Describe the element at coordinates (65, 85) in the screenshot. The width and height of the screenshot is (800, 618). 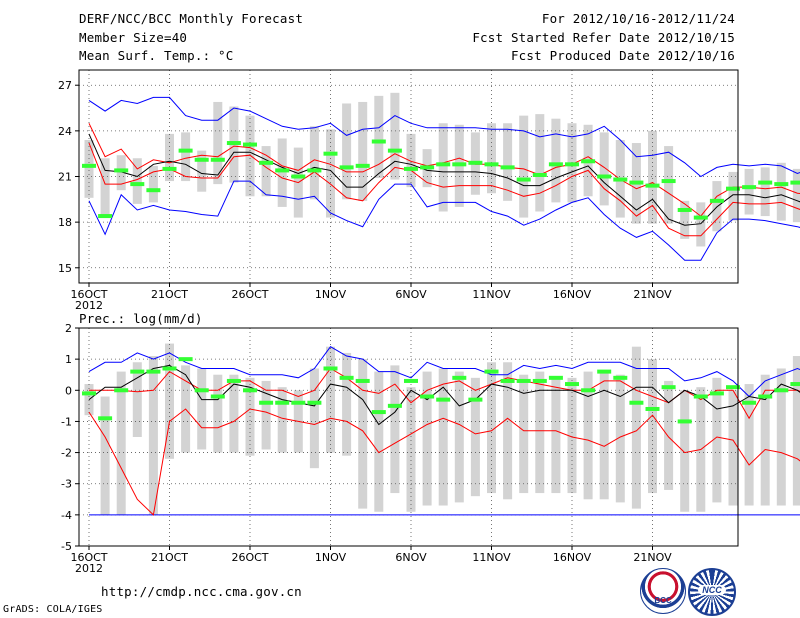
I see `temp-ytick-label: 27` at that location.